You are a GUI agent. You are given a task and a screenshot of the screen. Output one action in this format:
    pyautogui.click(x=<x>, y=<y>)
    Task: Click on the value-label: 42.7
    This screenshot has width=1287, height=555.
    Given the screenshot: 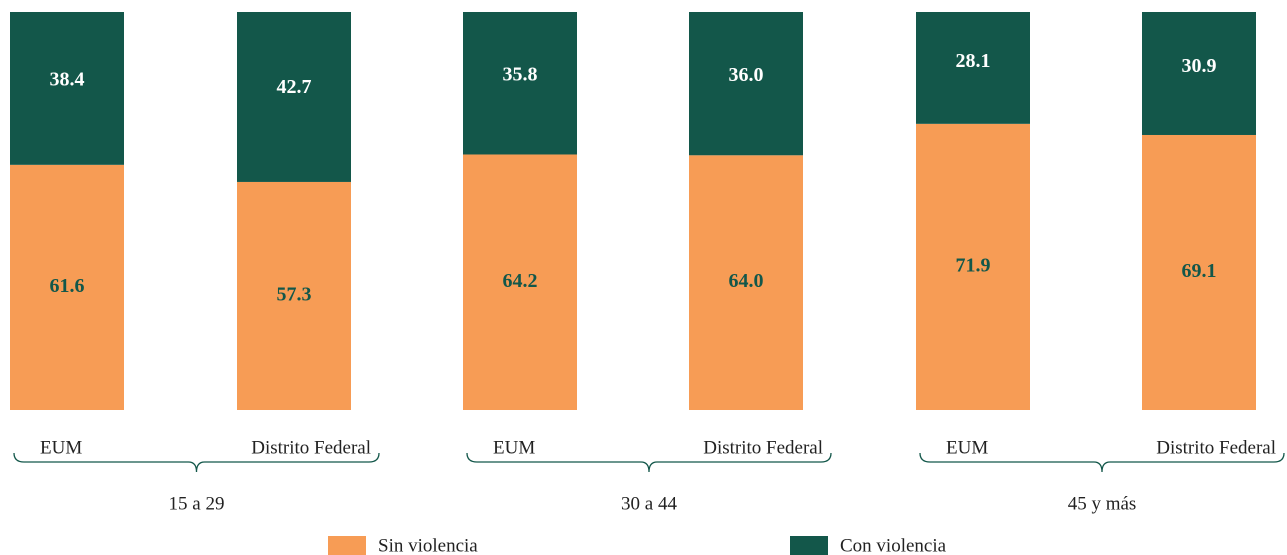 What is the action you would take?
    pyautogui.click(x=294, y=87)
    